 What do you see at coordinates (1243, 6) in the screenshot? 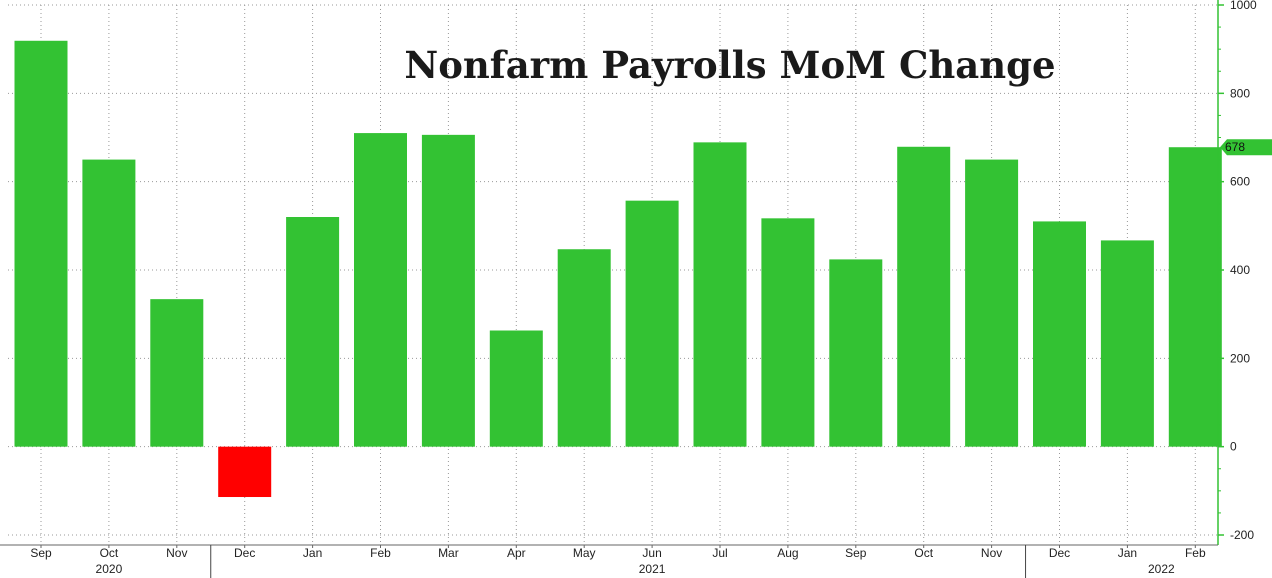
I see `y-tick-label: 1000` at bounding box center [1243, 6].